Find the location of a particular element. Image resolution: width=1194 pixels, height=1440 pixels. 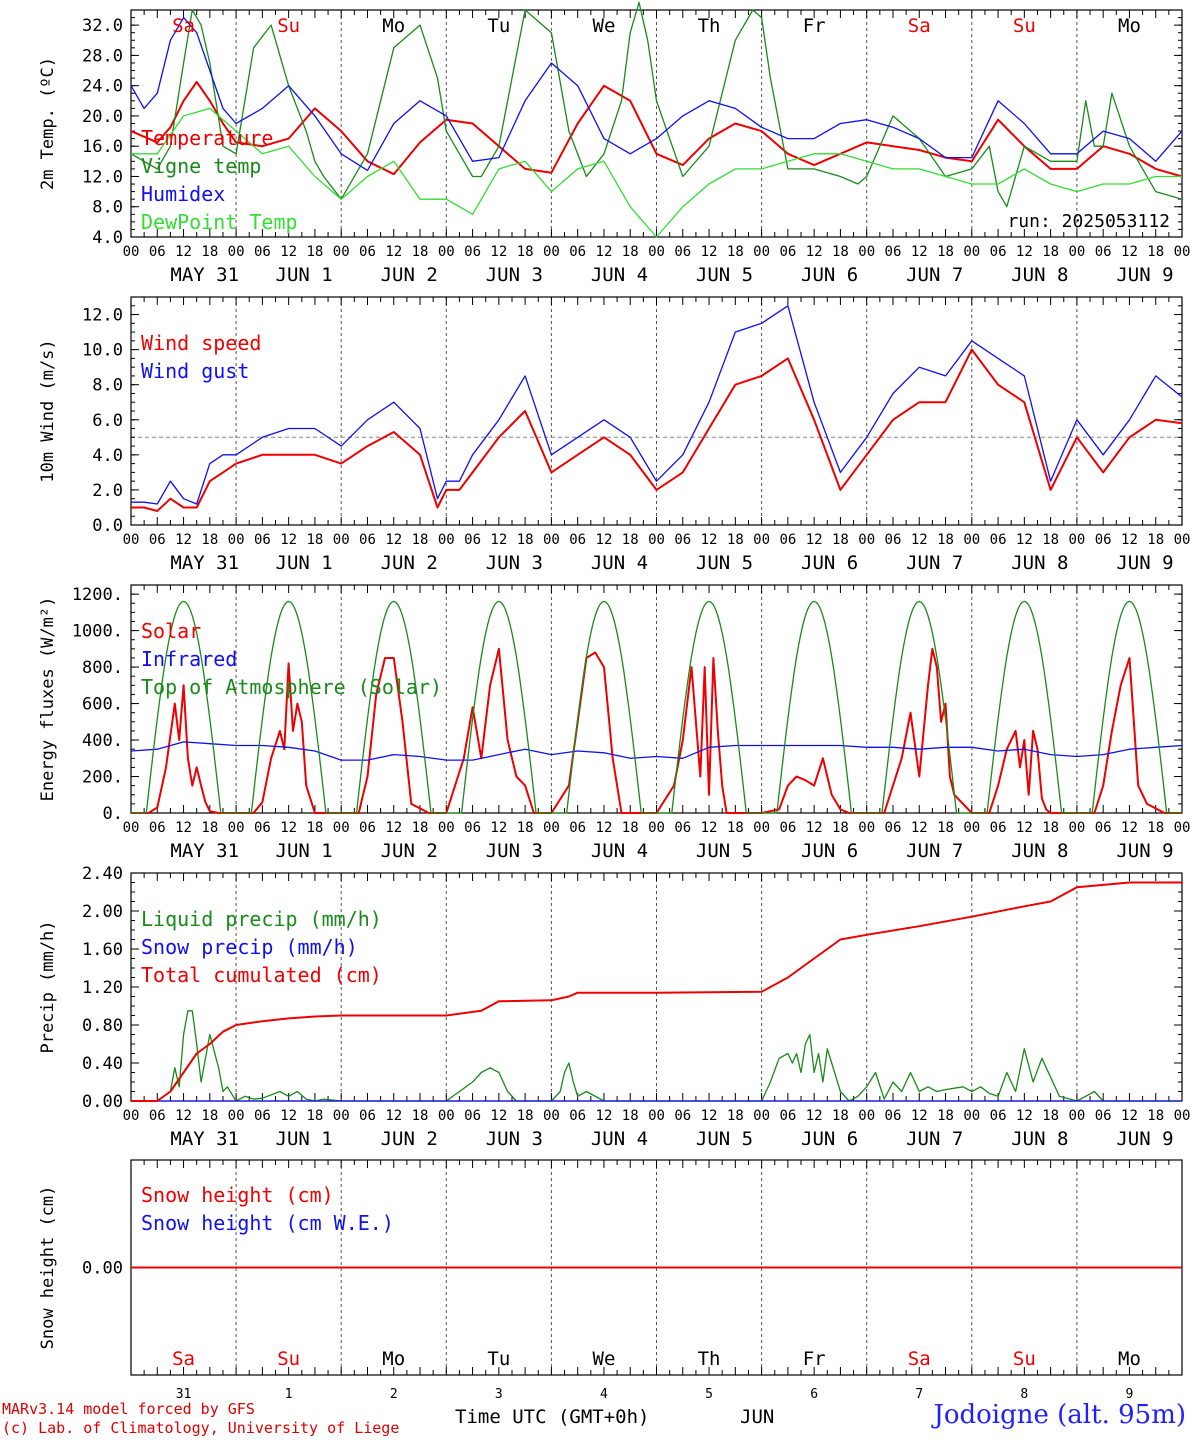

legend-entry: Snow height (cm) is located at coordinates (237, 1195).